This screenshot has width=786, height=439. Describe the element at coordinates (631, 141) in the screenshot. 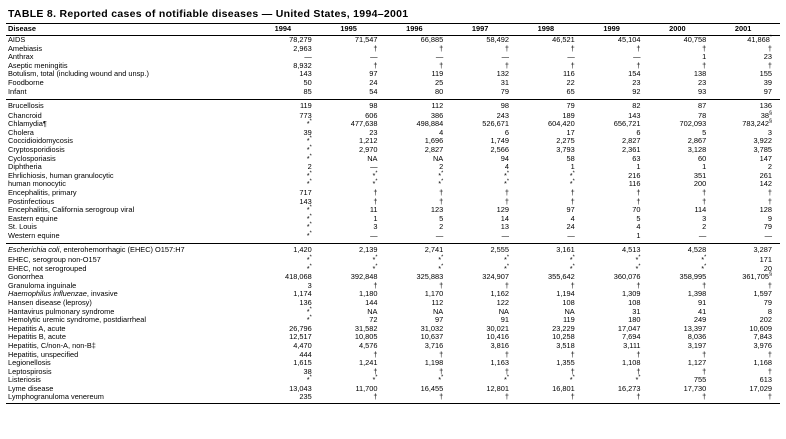

I see `value-cell-1999: 2,827` at that location.